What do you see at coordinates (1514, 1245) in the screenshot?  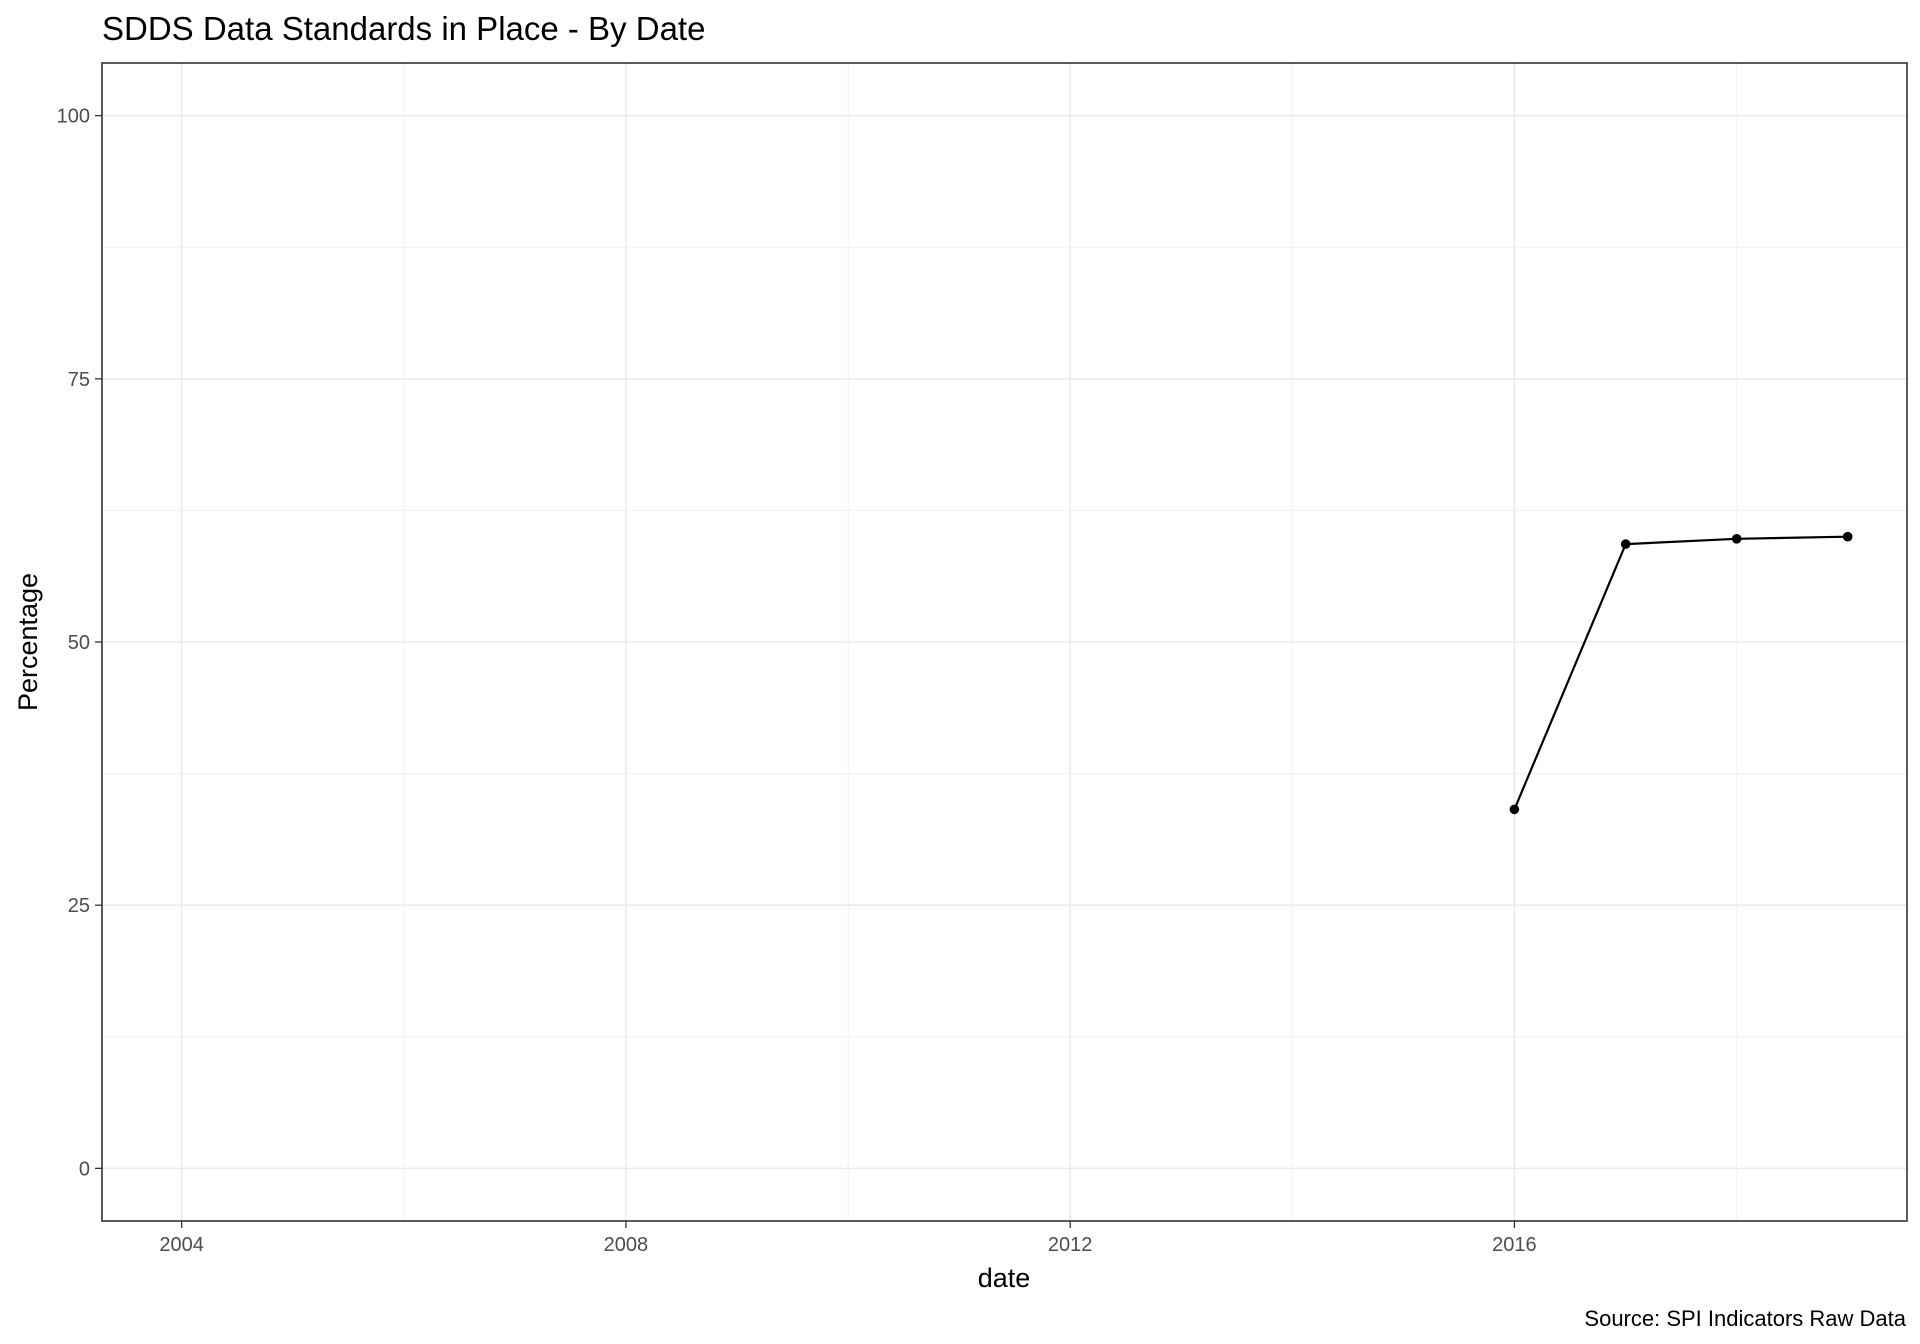 I see `x-tick-label: 2016` at bounding box center [1514, 1245].